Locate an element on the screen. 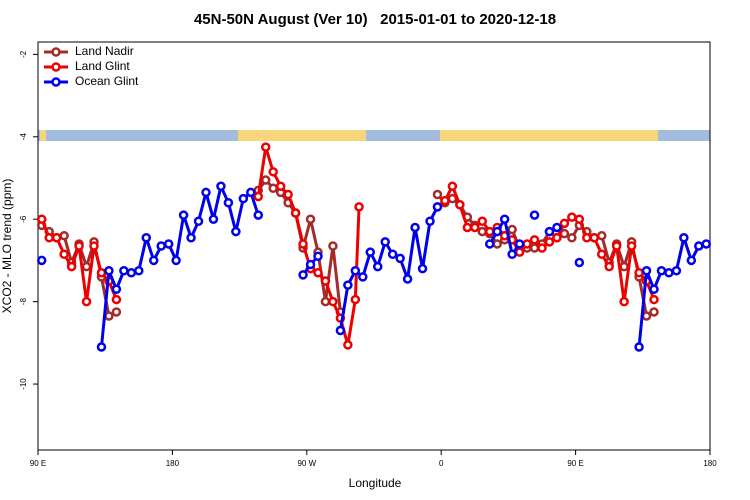 Image resolution: width=750 pixels, height=500 pixels. legend-label: Ocean Glint is located at coordinates (107, 81).